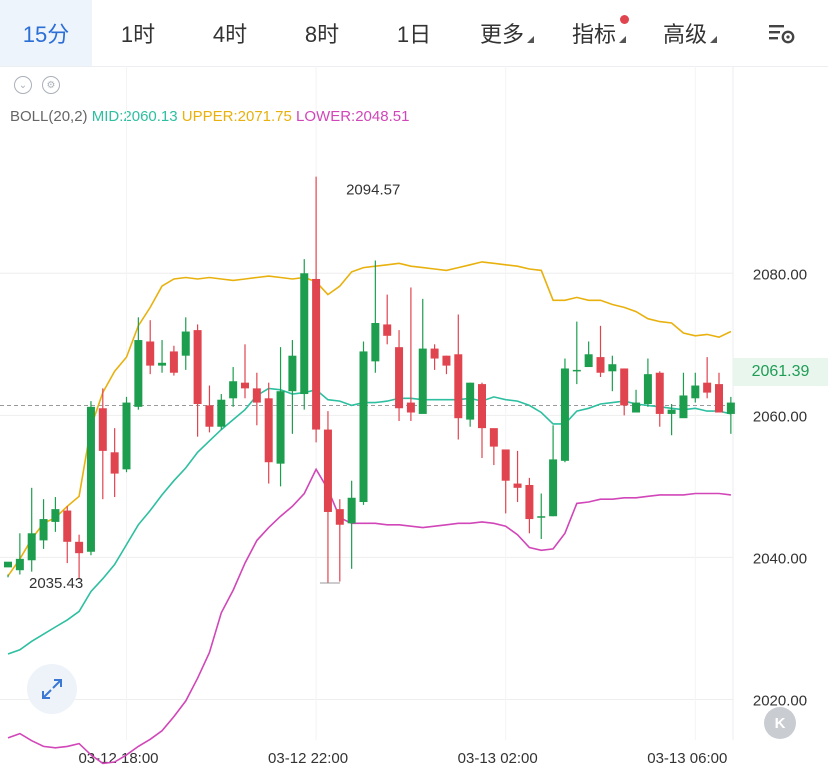  I want to click on max-price-label: 2094.57, so click(373, 190).